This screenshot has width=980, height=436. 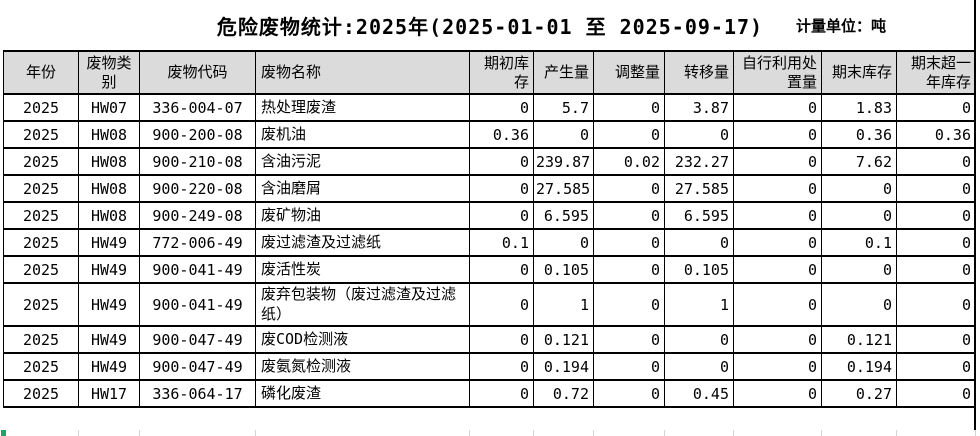 What do you see at coordinates (563, 366) in the screenshot?
I see `table-cell: 0.194` at bounding box center [563, 366].